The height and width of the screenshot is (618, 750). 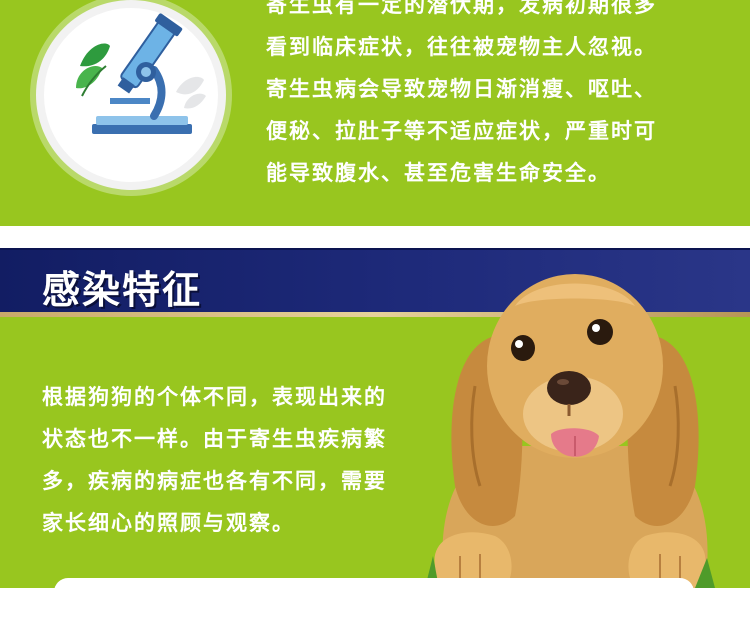 I want to click on microscope-badge, so click(x=131, y=95).